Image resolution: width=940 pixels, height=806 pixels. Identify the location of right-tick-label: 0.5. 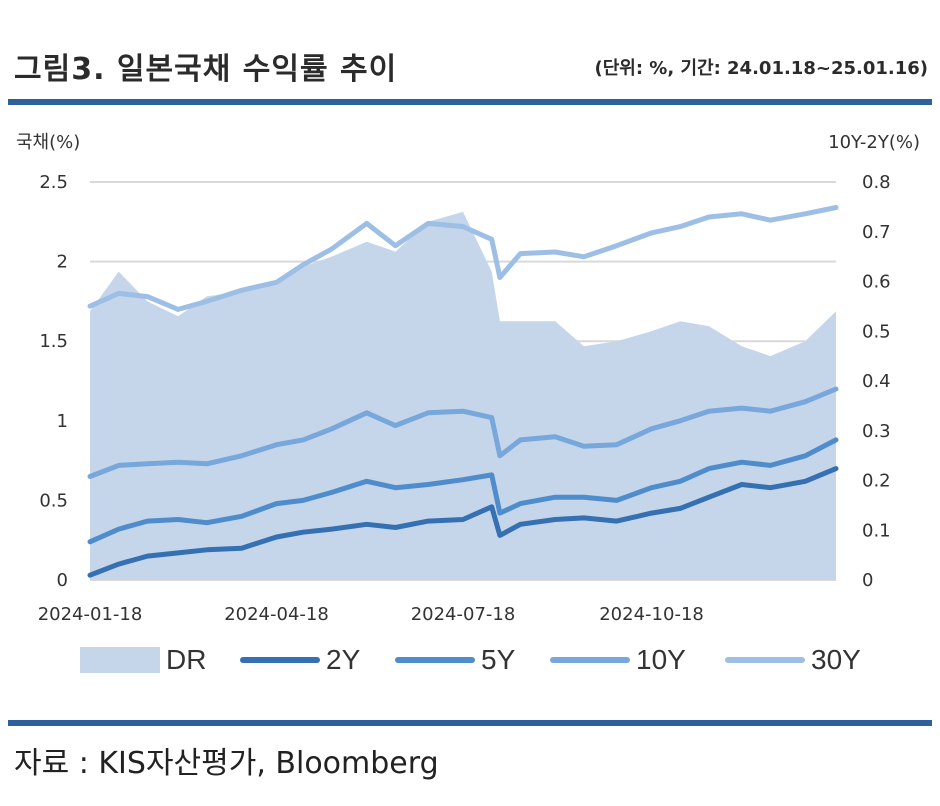
(876, 331).